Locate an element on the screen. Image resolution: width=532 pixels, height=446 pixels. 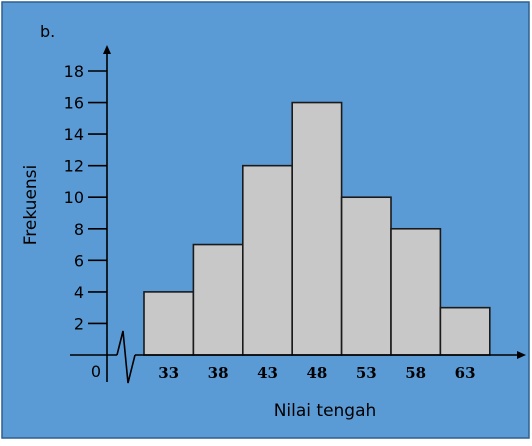
x-ticks-layer: 33 38 43 48 53 58 63 is located at coordinates (316, 373).